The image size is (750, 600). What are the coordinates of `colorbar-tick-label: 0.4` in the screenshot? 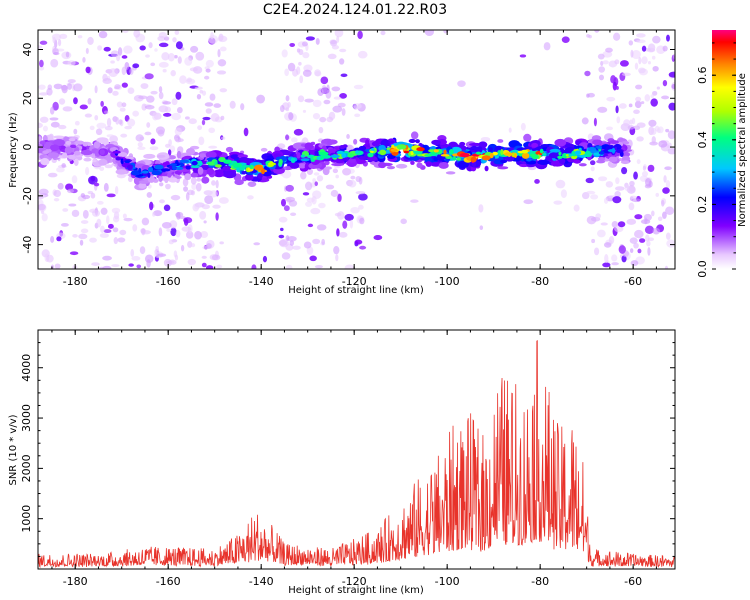 It's located at (702, 140).